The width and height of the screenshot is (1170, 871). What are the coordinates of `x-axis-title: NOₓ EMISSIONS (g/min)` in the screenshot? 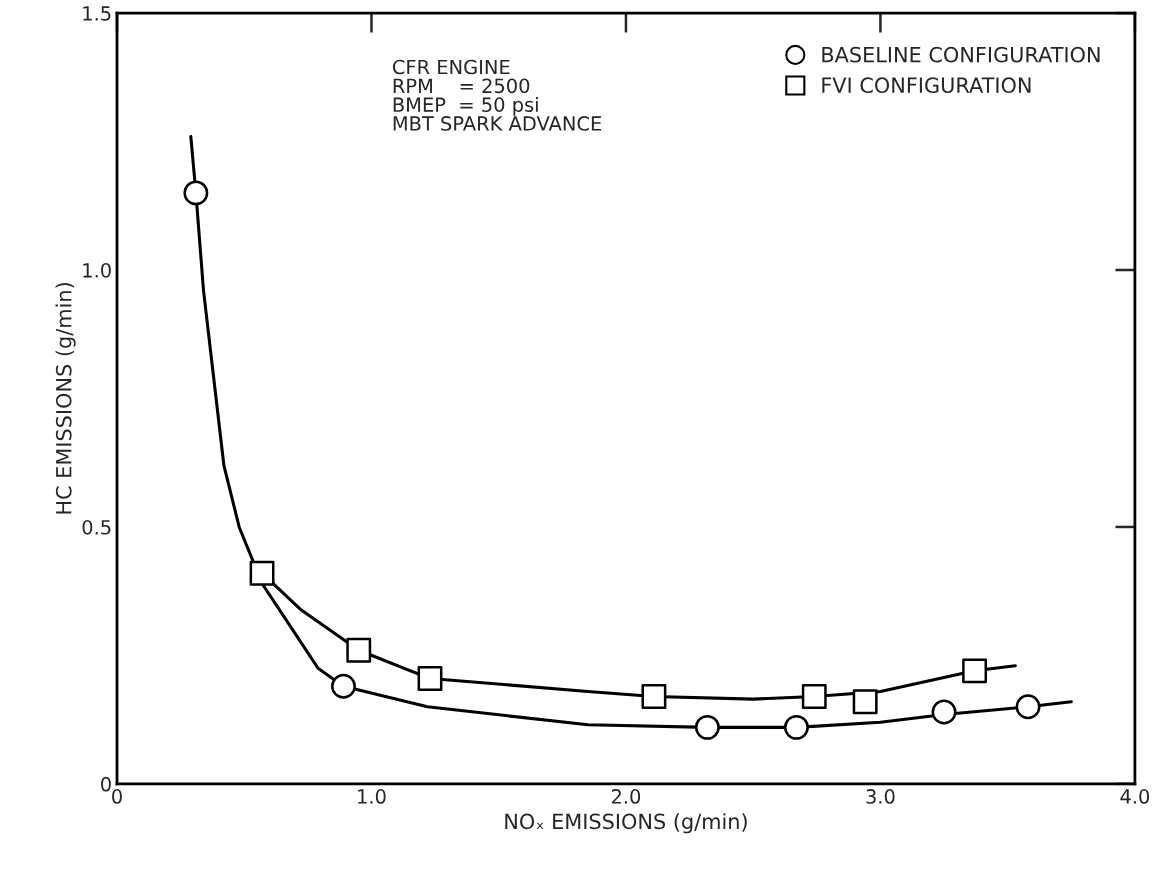 It's located at (626, 823).